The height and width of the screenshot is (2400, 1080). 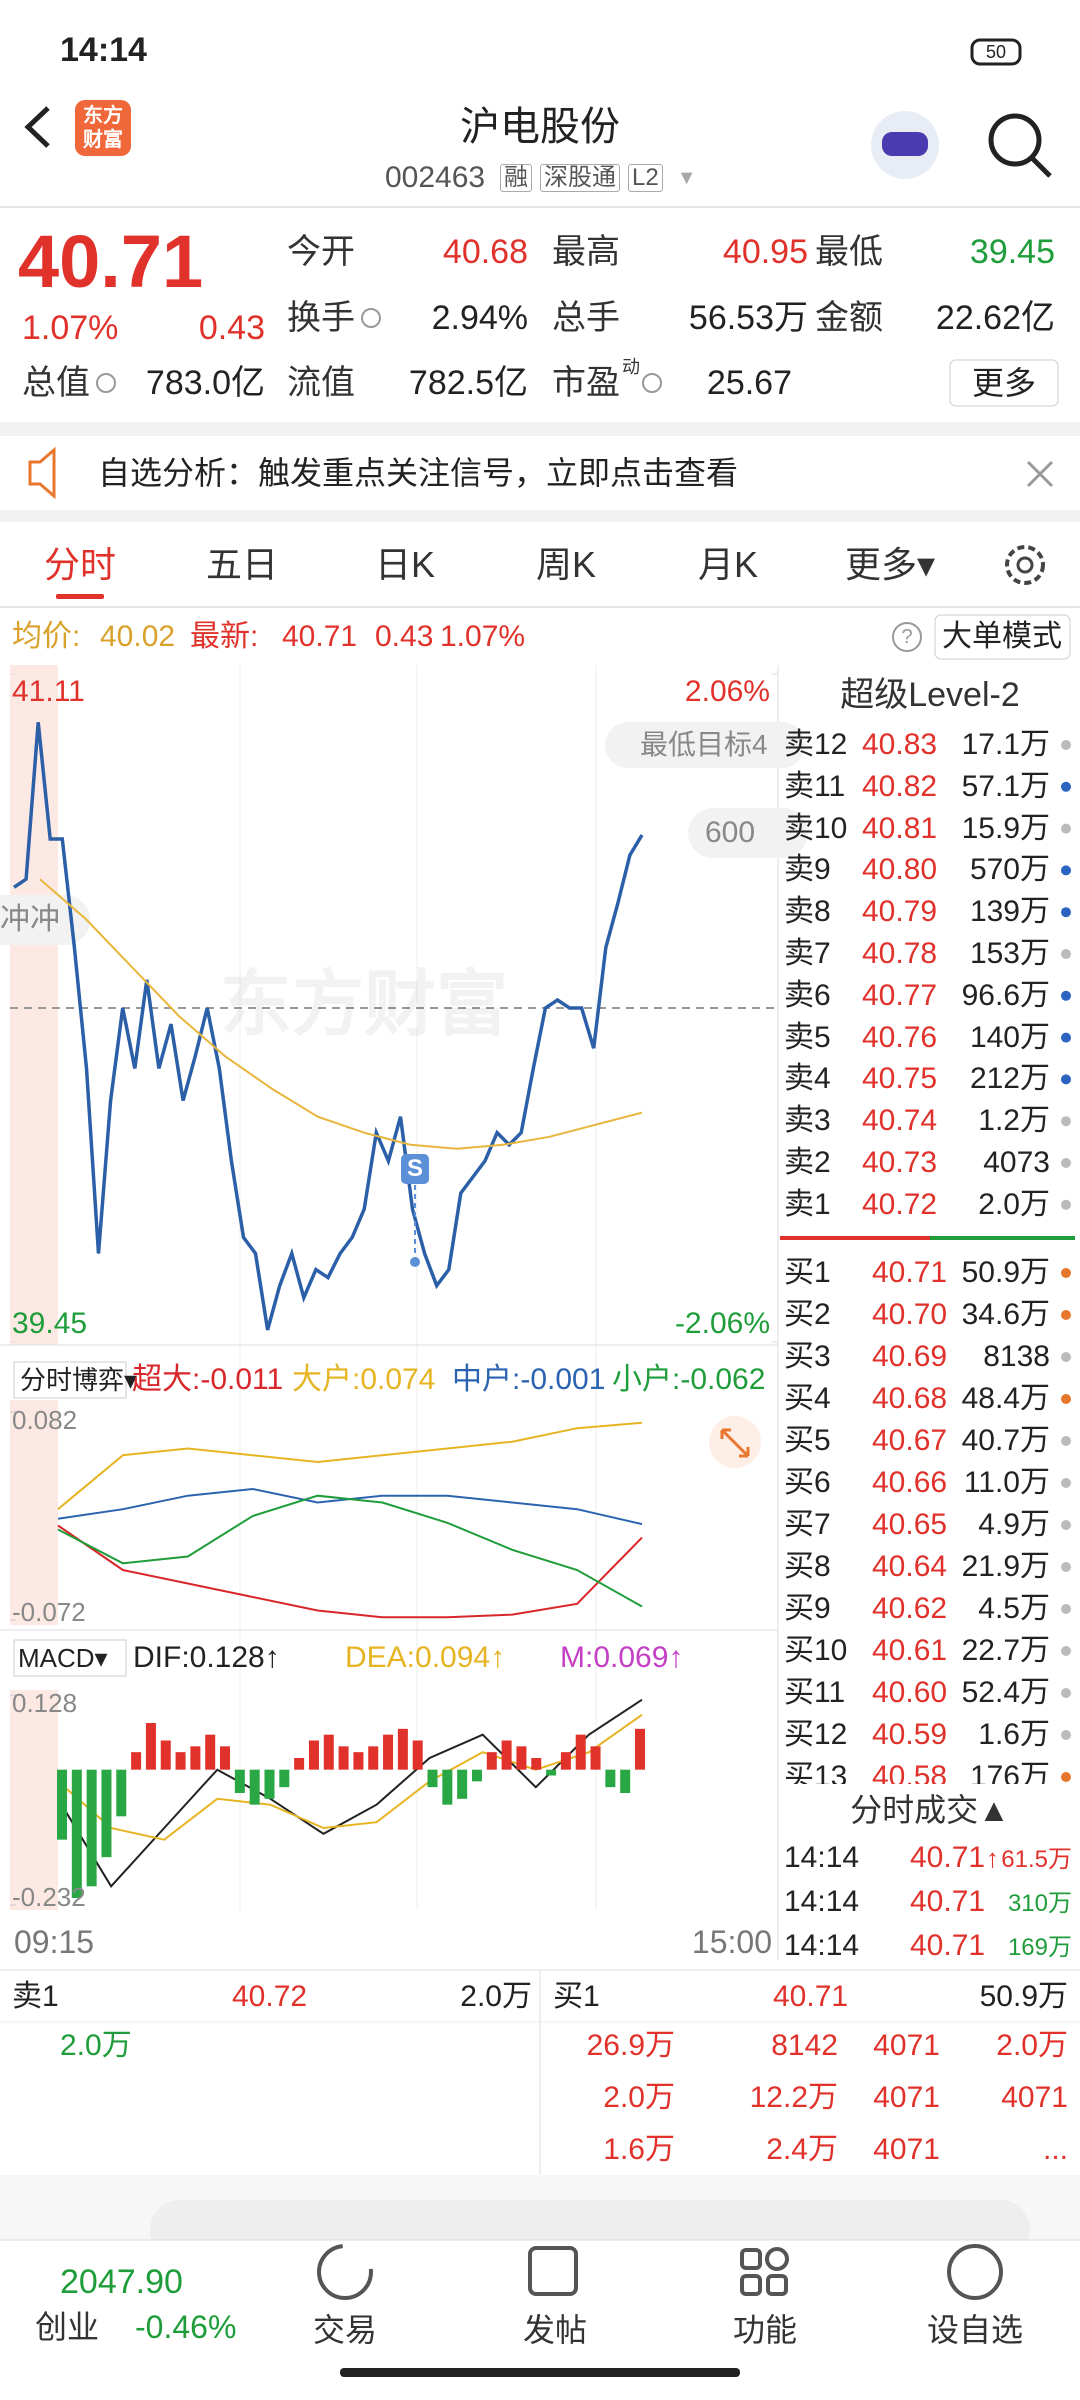 What do you see at coordinates (242, 564) in the screenshot?
I see `tab: 五日` at bounding box center [242, 564].